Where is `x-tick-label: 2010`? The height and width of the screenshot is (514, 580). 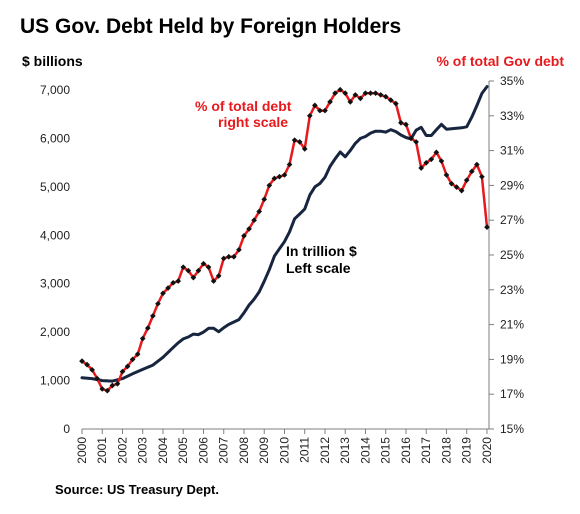
x-tick-label: 2010 is located at coordinates (284, 450).